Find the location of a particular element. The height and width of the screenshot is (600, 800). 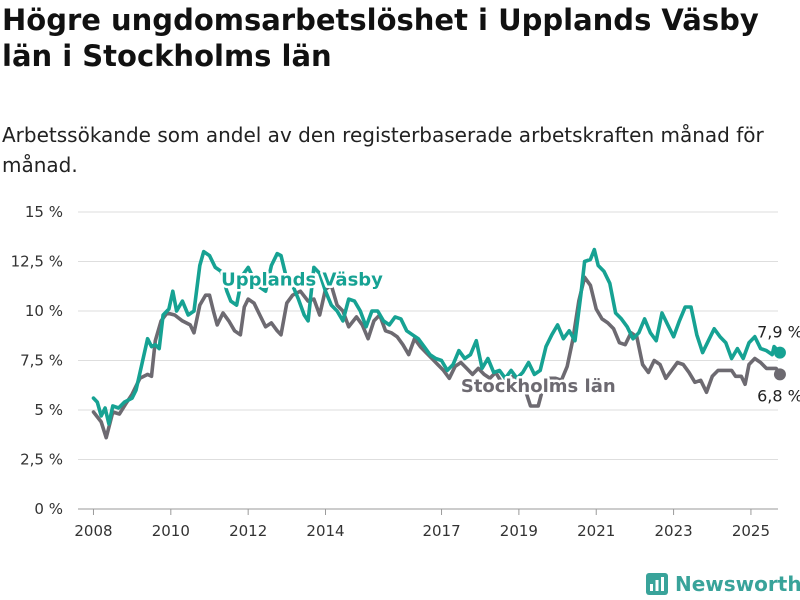

y-tick-label: 7,5 % is located at coordinates (41, 361).